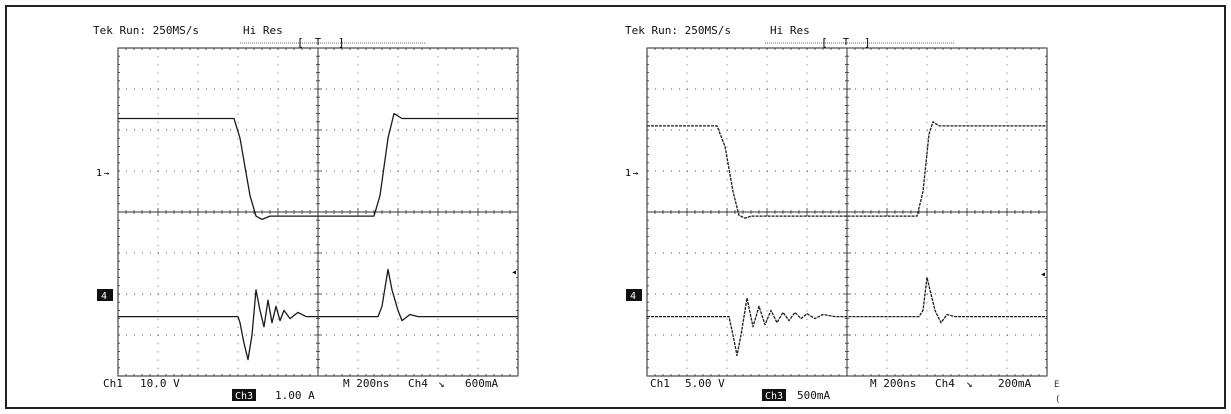  Describe the element at coordinates (99, 173) in the screenshot. I see `left-ch1-marker: 1` at that location.